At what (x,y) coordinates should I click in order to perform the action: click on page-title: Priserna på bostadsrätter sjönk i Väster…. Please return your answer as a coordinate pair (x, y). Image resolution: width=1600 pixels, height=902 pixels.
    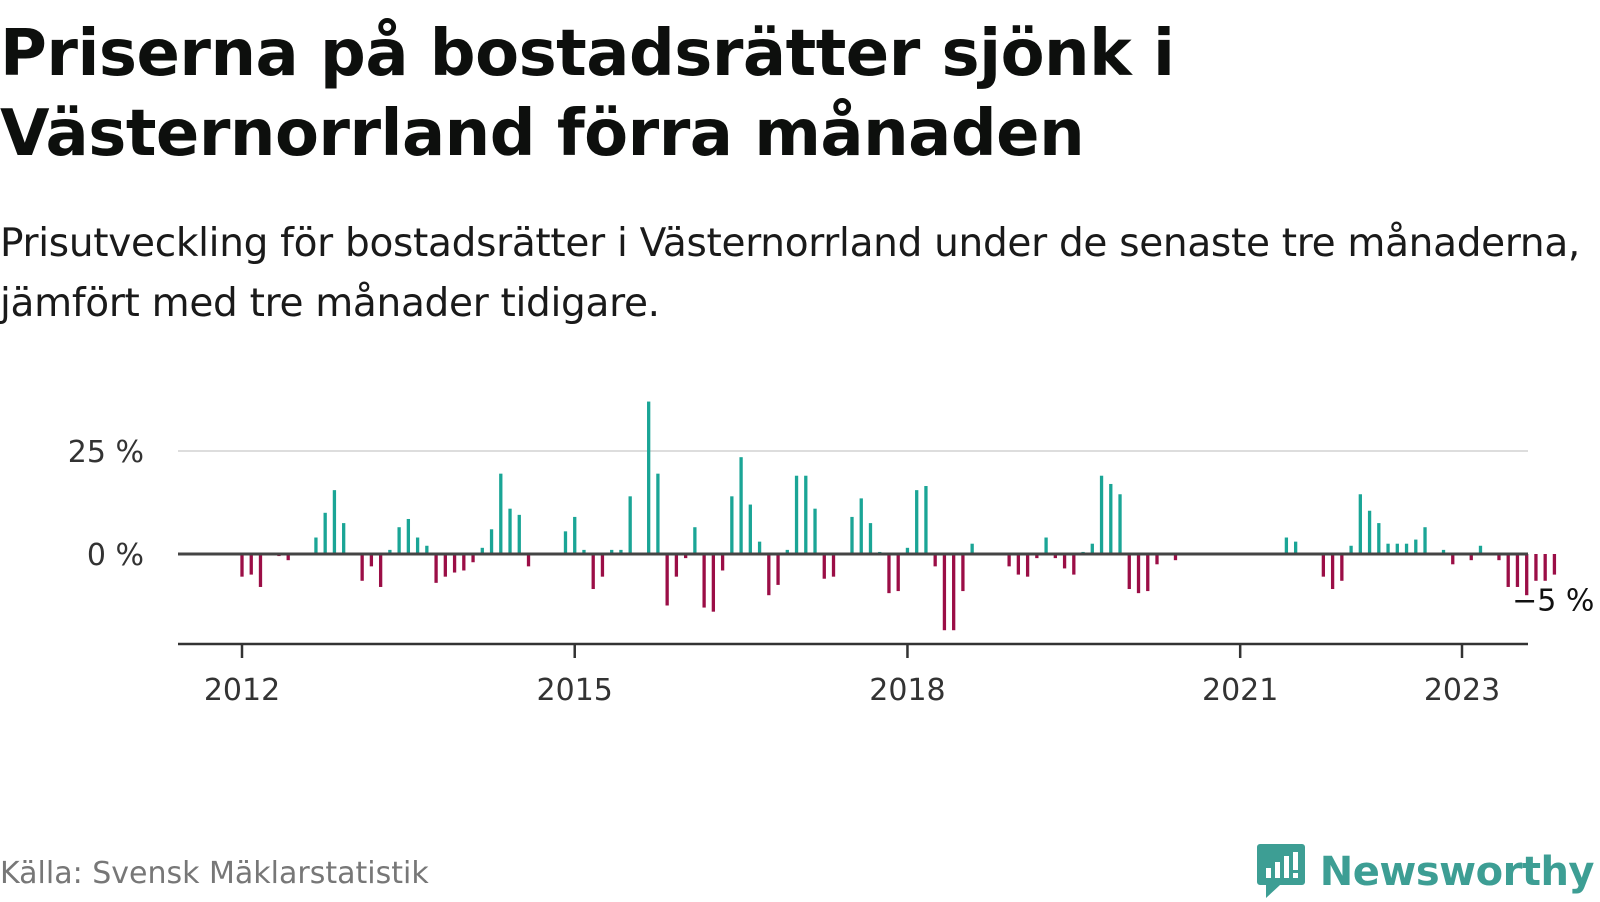
    Looking at the image, I should click on (587, 94).